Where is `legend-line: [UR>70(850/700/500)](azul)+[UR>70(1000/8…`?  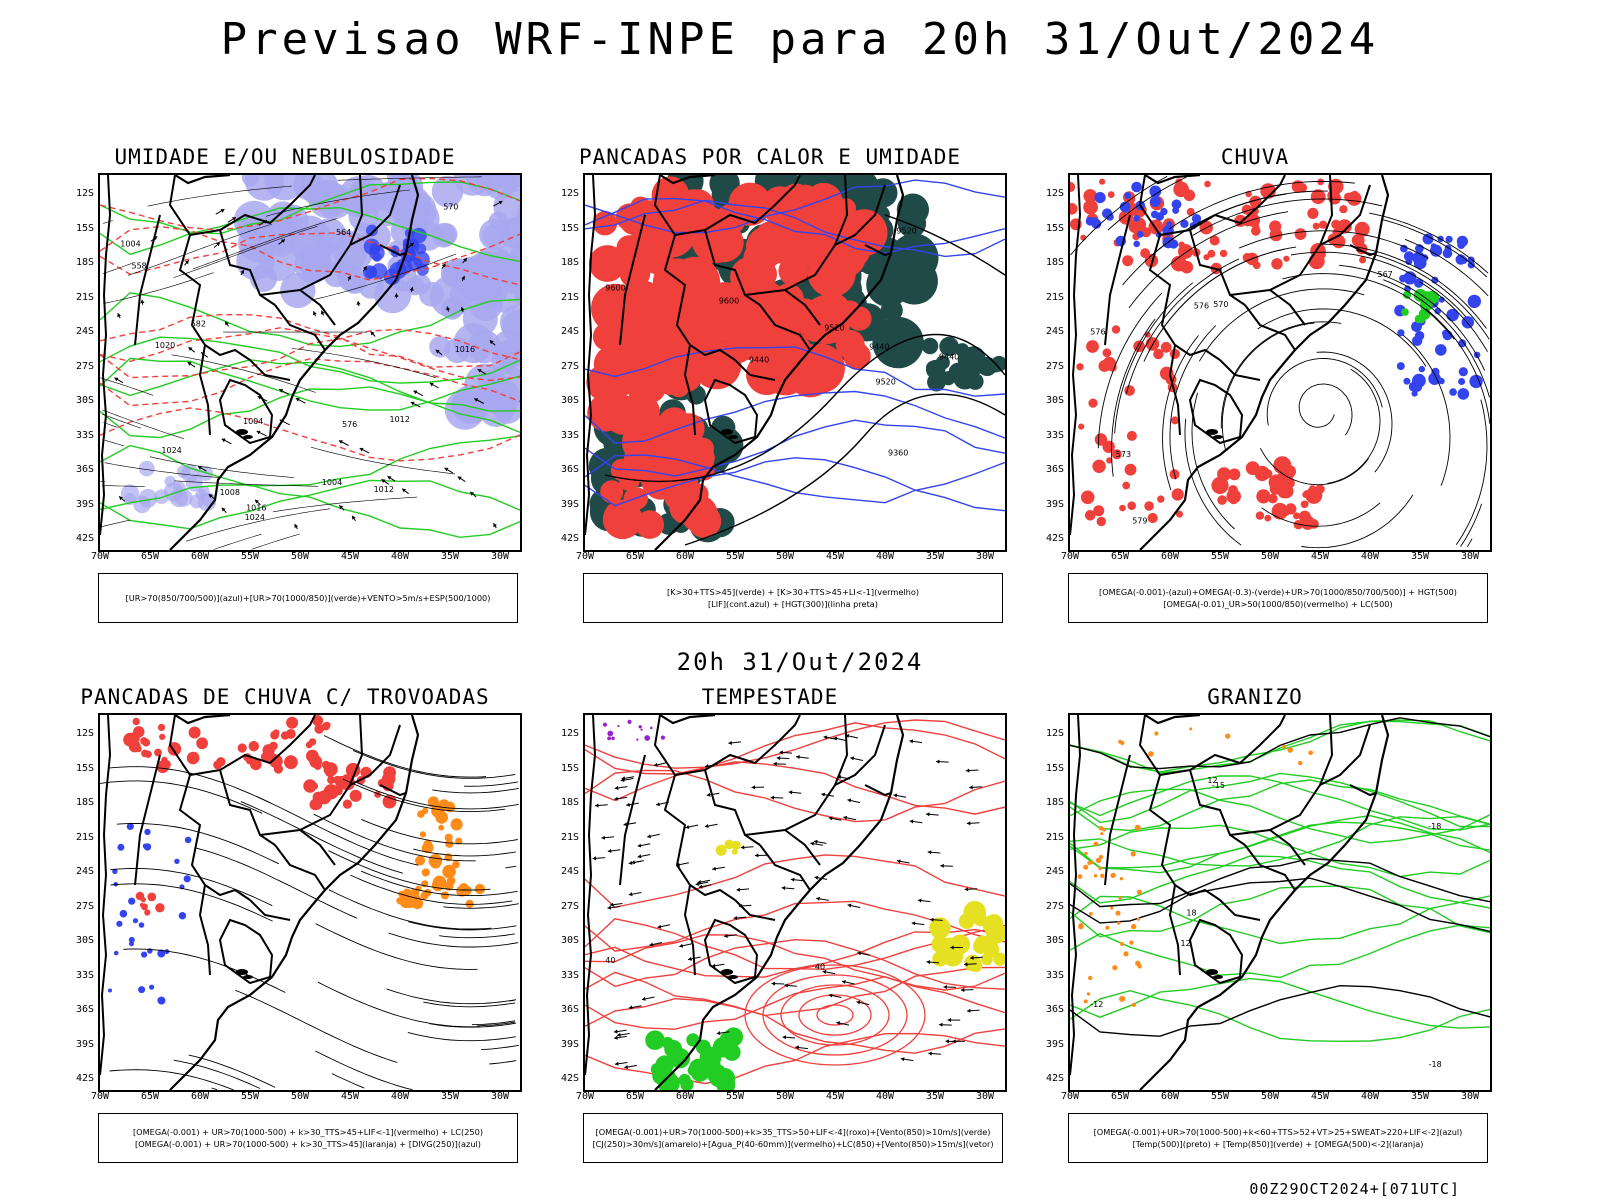
legend-line: [UR>70(850/700/500)](azul)+[UR>70(1000/8… is located at coordinates (308, 598).